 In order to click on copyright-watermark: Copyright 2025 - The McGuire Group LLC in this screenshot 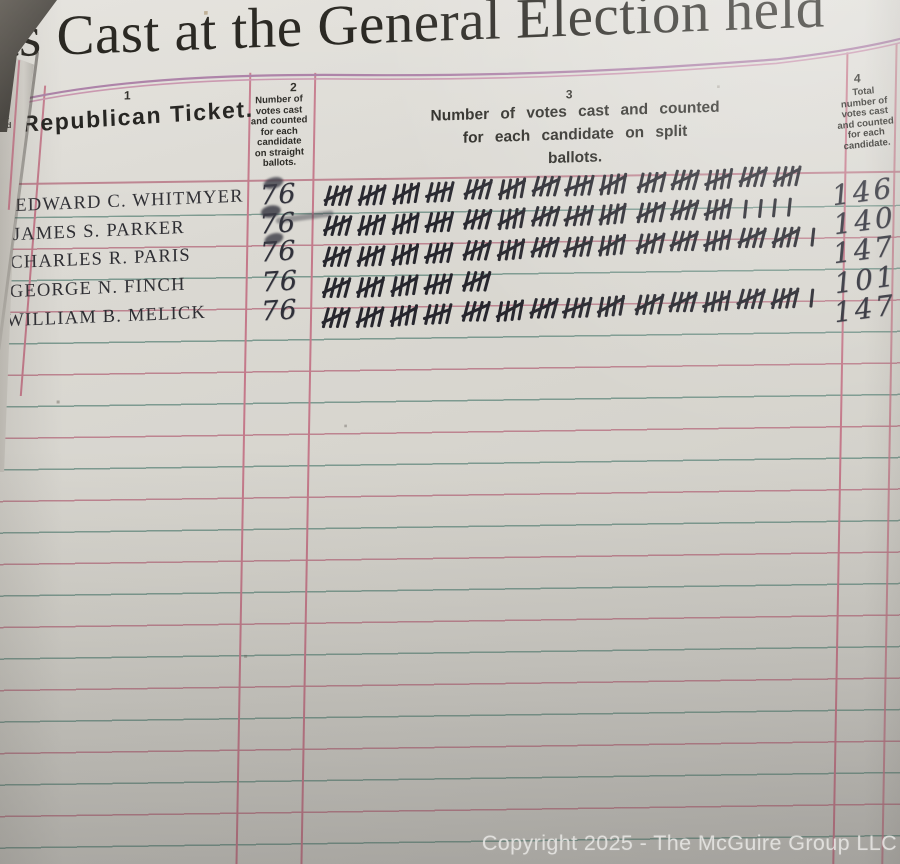, I will do `click(689, 843)`.